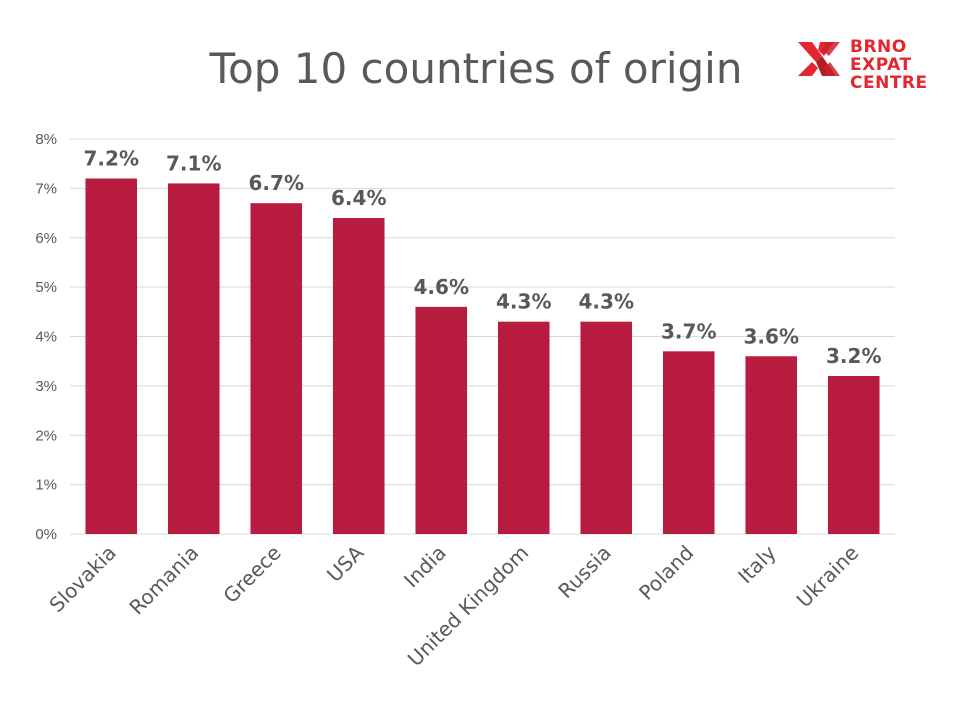 The image size is (960, 720). Describe the element at coordinates (193, 163) in the screenshot. I see `data-label: 7.1%` at that location.